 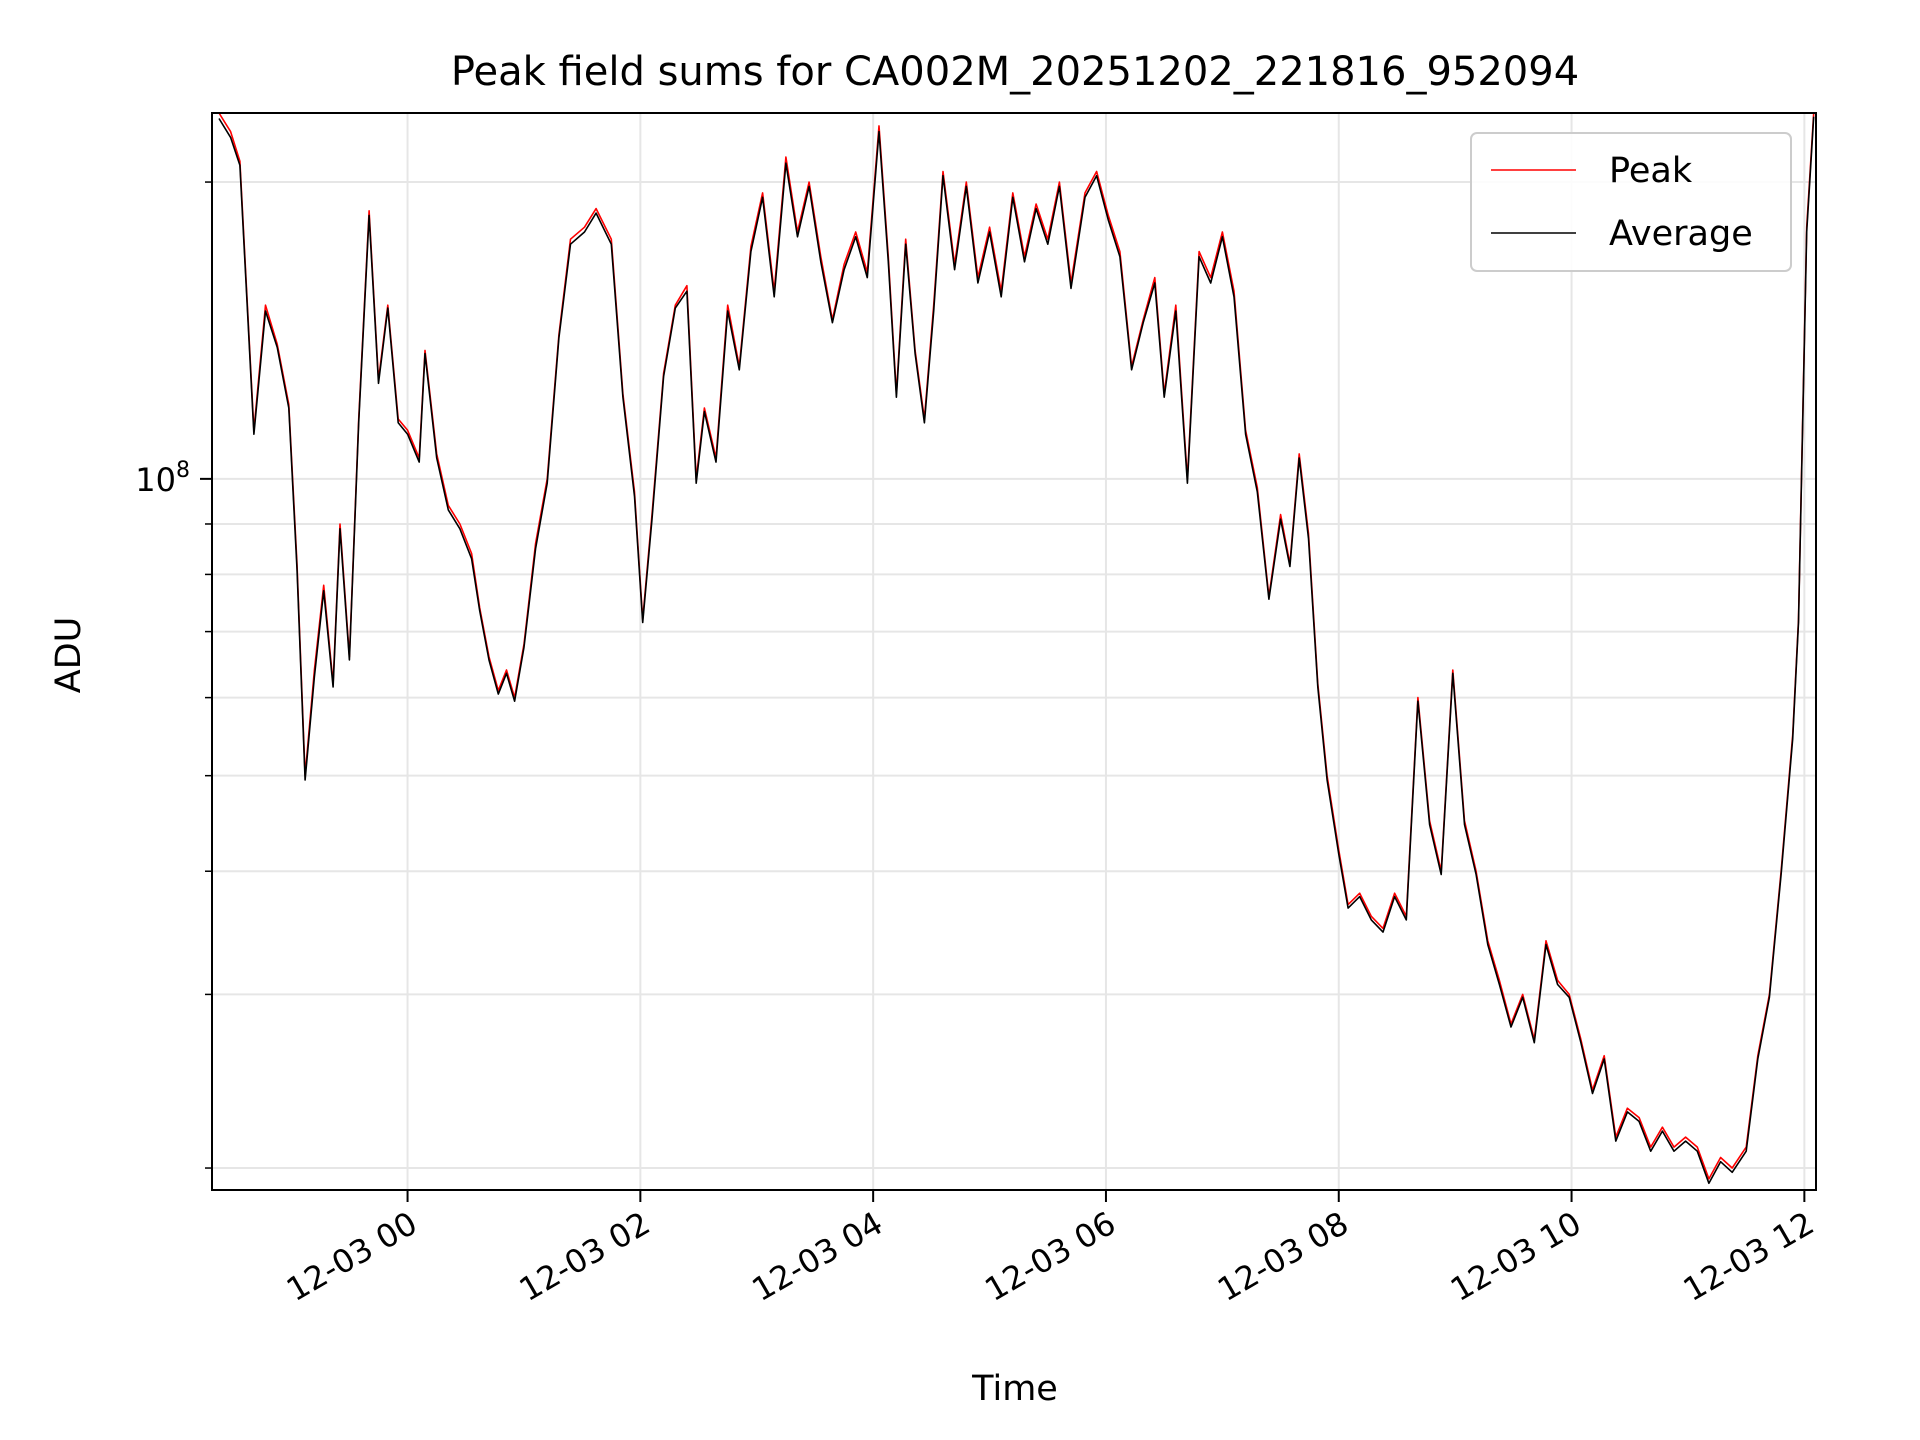 I want to click on x-axis-label: Time, so click(x=1014, y=1389).